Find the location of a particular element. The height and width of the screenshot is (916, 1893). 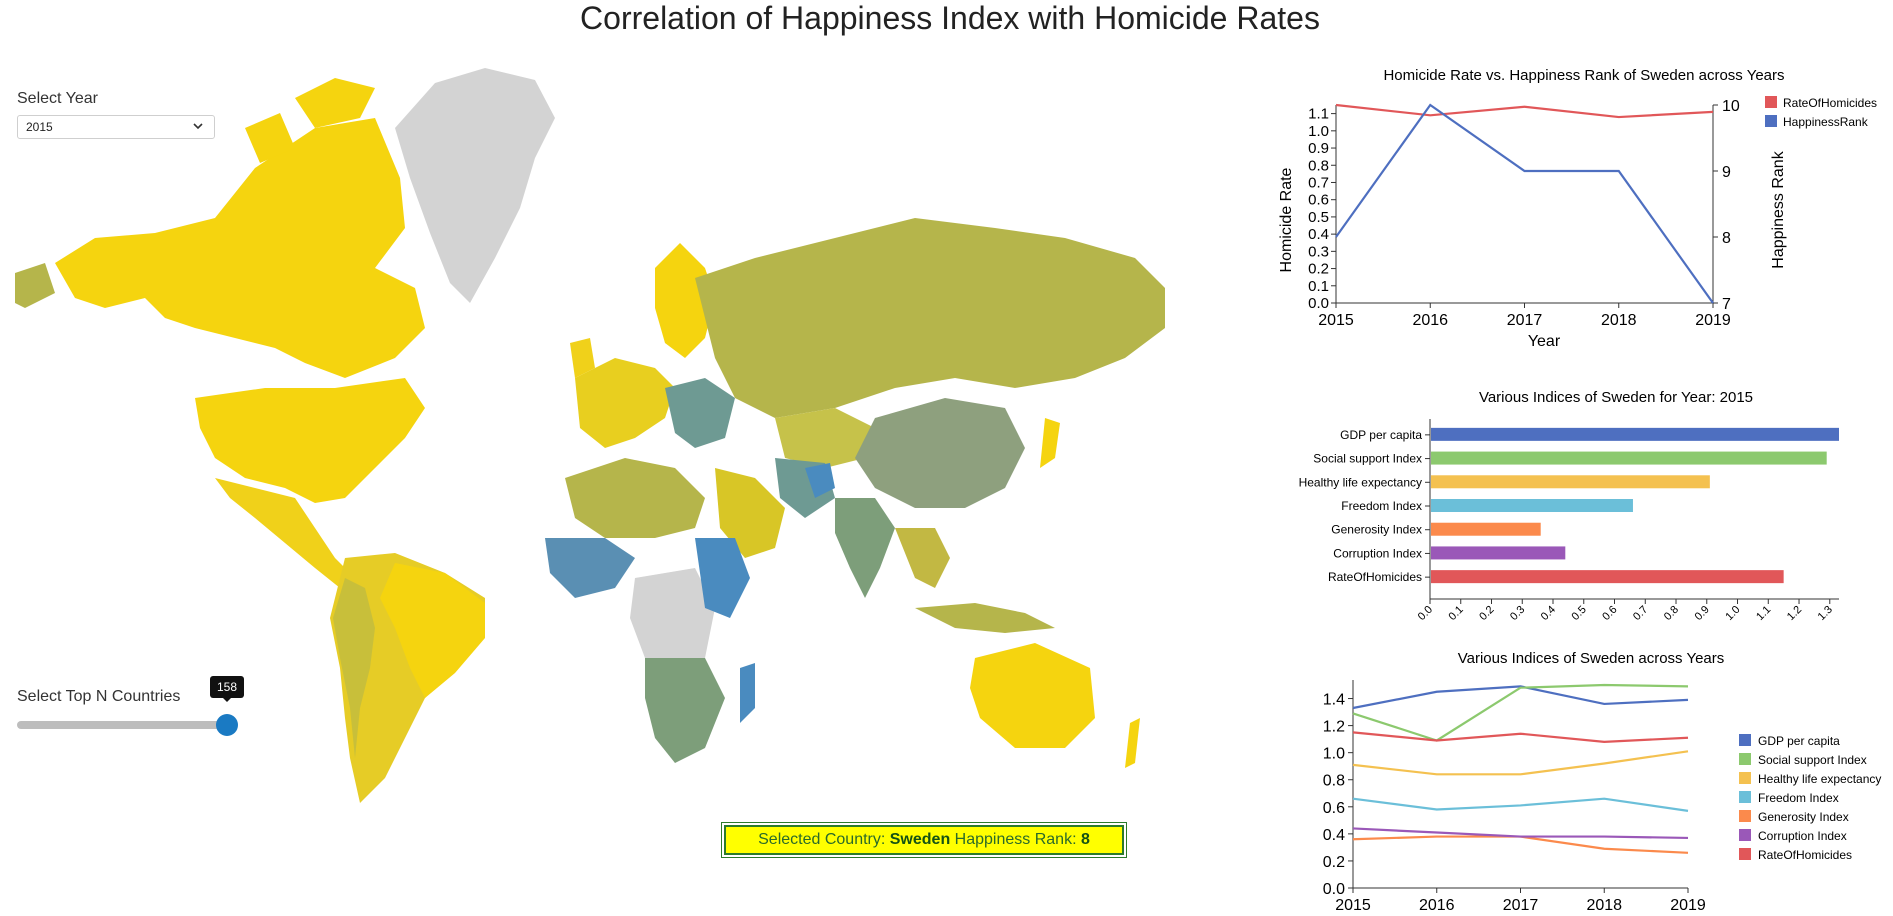

chart1-legend-swatch is located at coordinates (1771, 121).